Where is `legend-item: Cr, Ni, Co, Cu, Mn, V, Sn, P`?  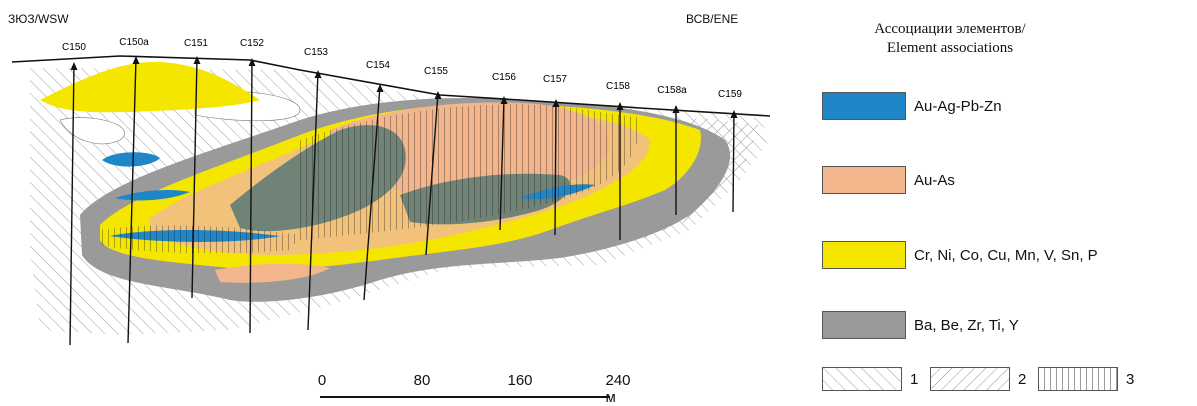 legend-item: Cr, Ni, Co, Cu, Mn, V, Sn, P is located at coordinates (960, 255).